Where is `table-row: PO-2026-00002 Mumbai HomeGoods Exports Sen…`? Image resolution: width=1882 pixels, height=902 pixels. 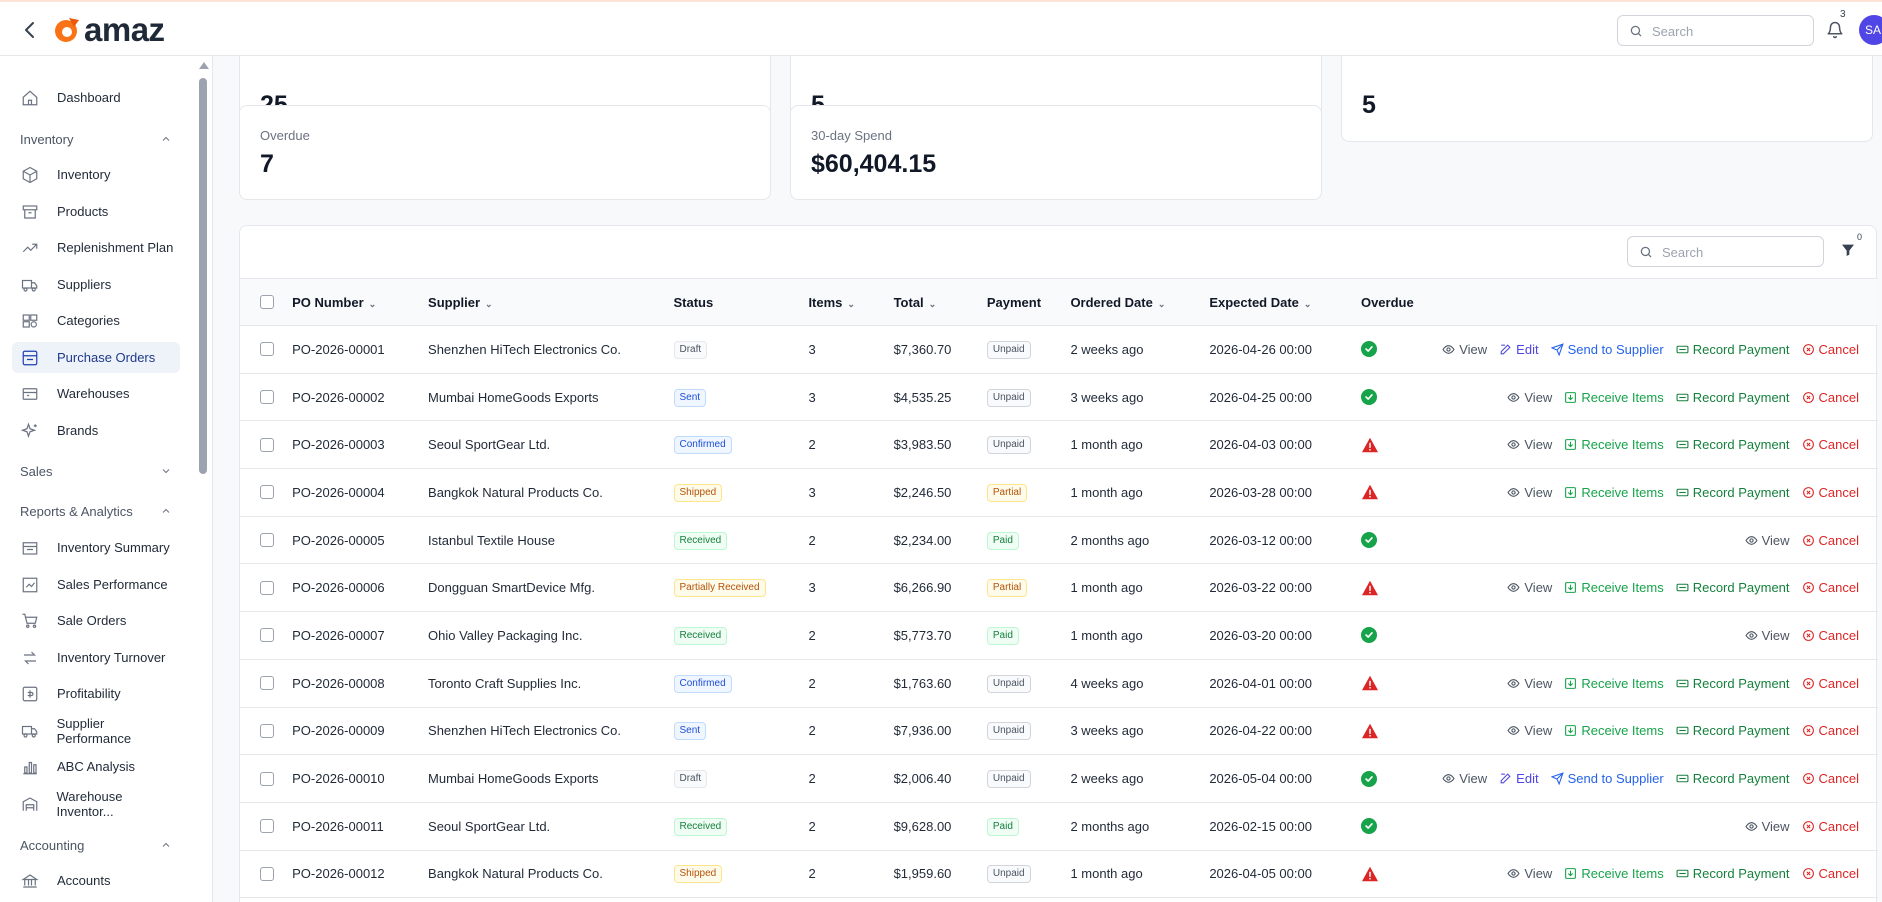
table-row: PO-2026-00002 Mumbai HomeGoods Exports Sen… is located at coordinates (1059, 397).